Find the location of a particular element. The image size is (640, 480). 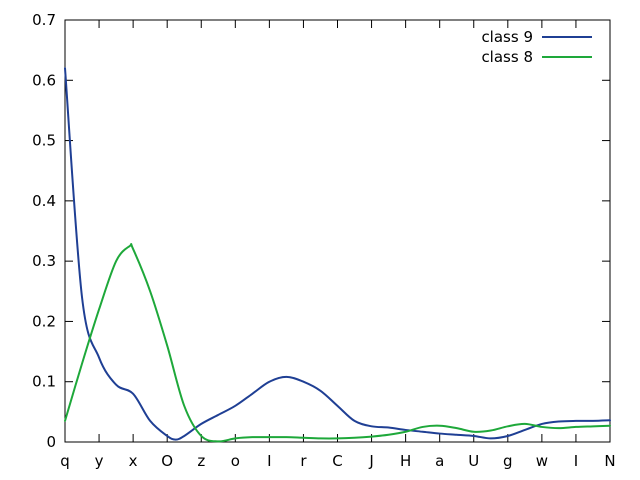

x-tick-label: J is located at coordinates (370, 461).